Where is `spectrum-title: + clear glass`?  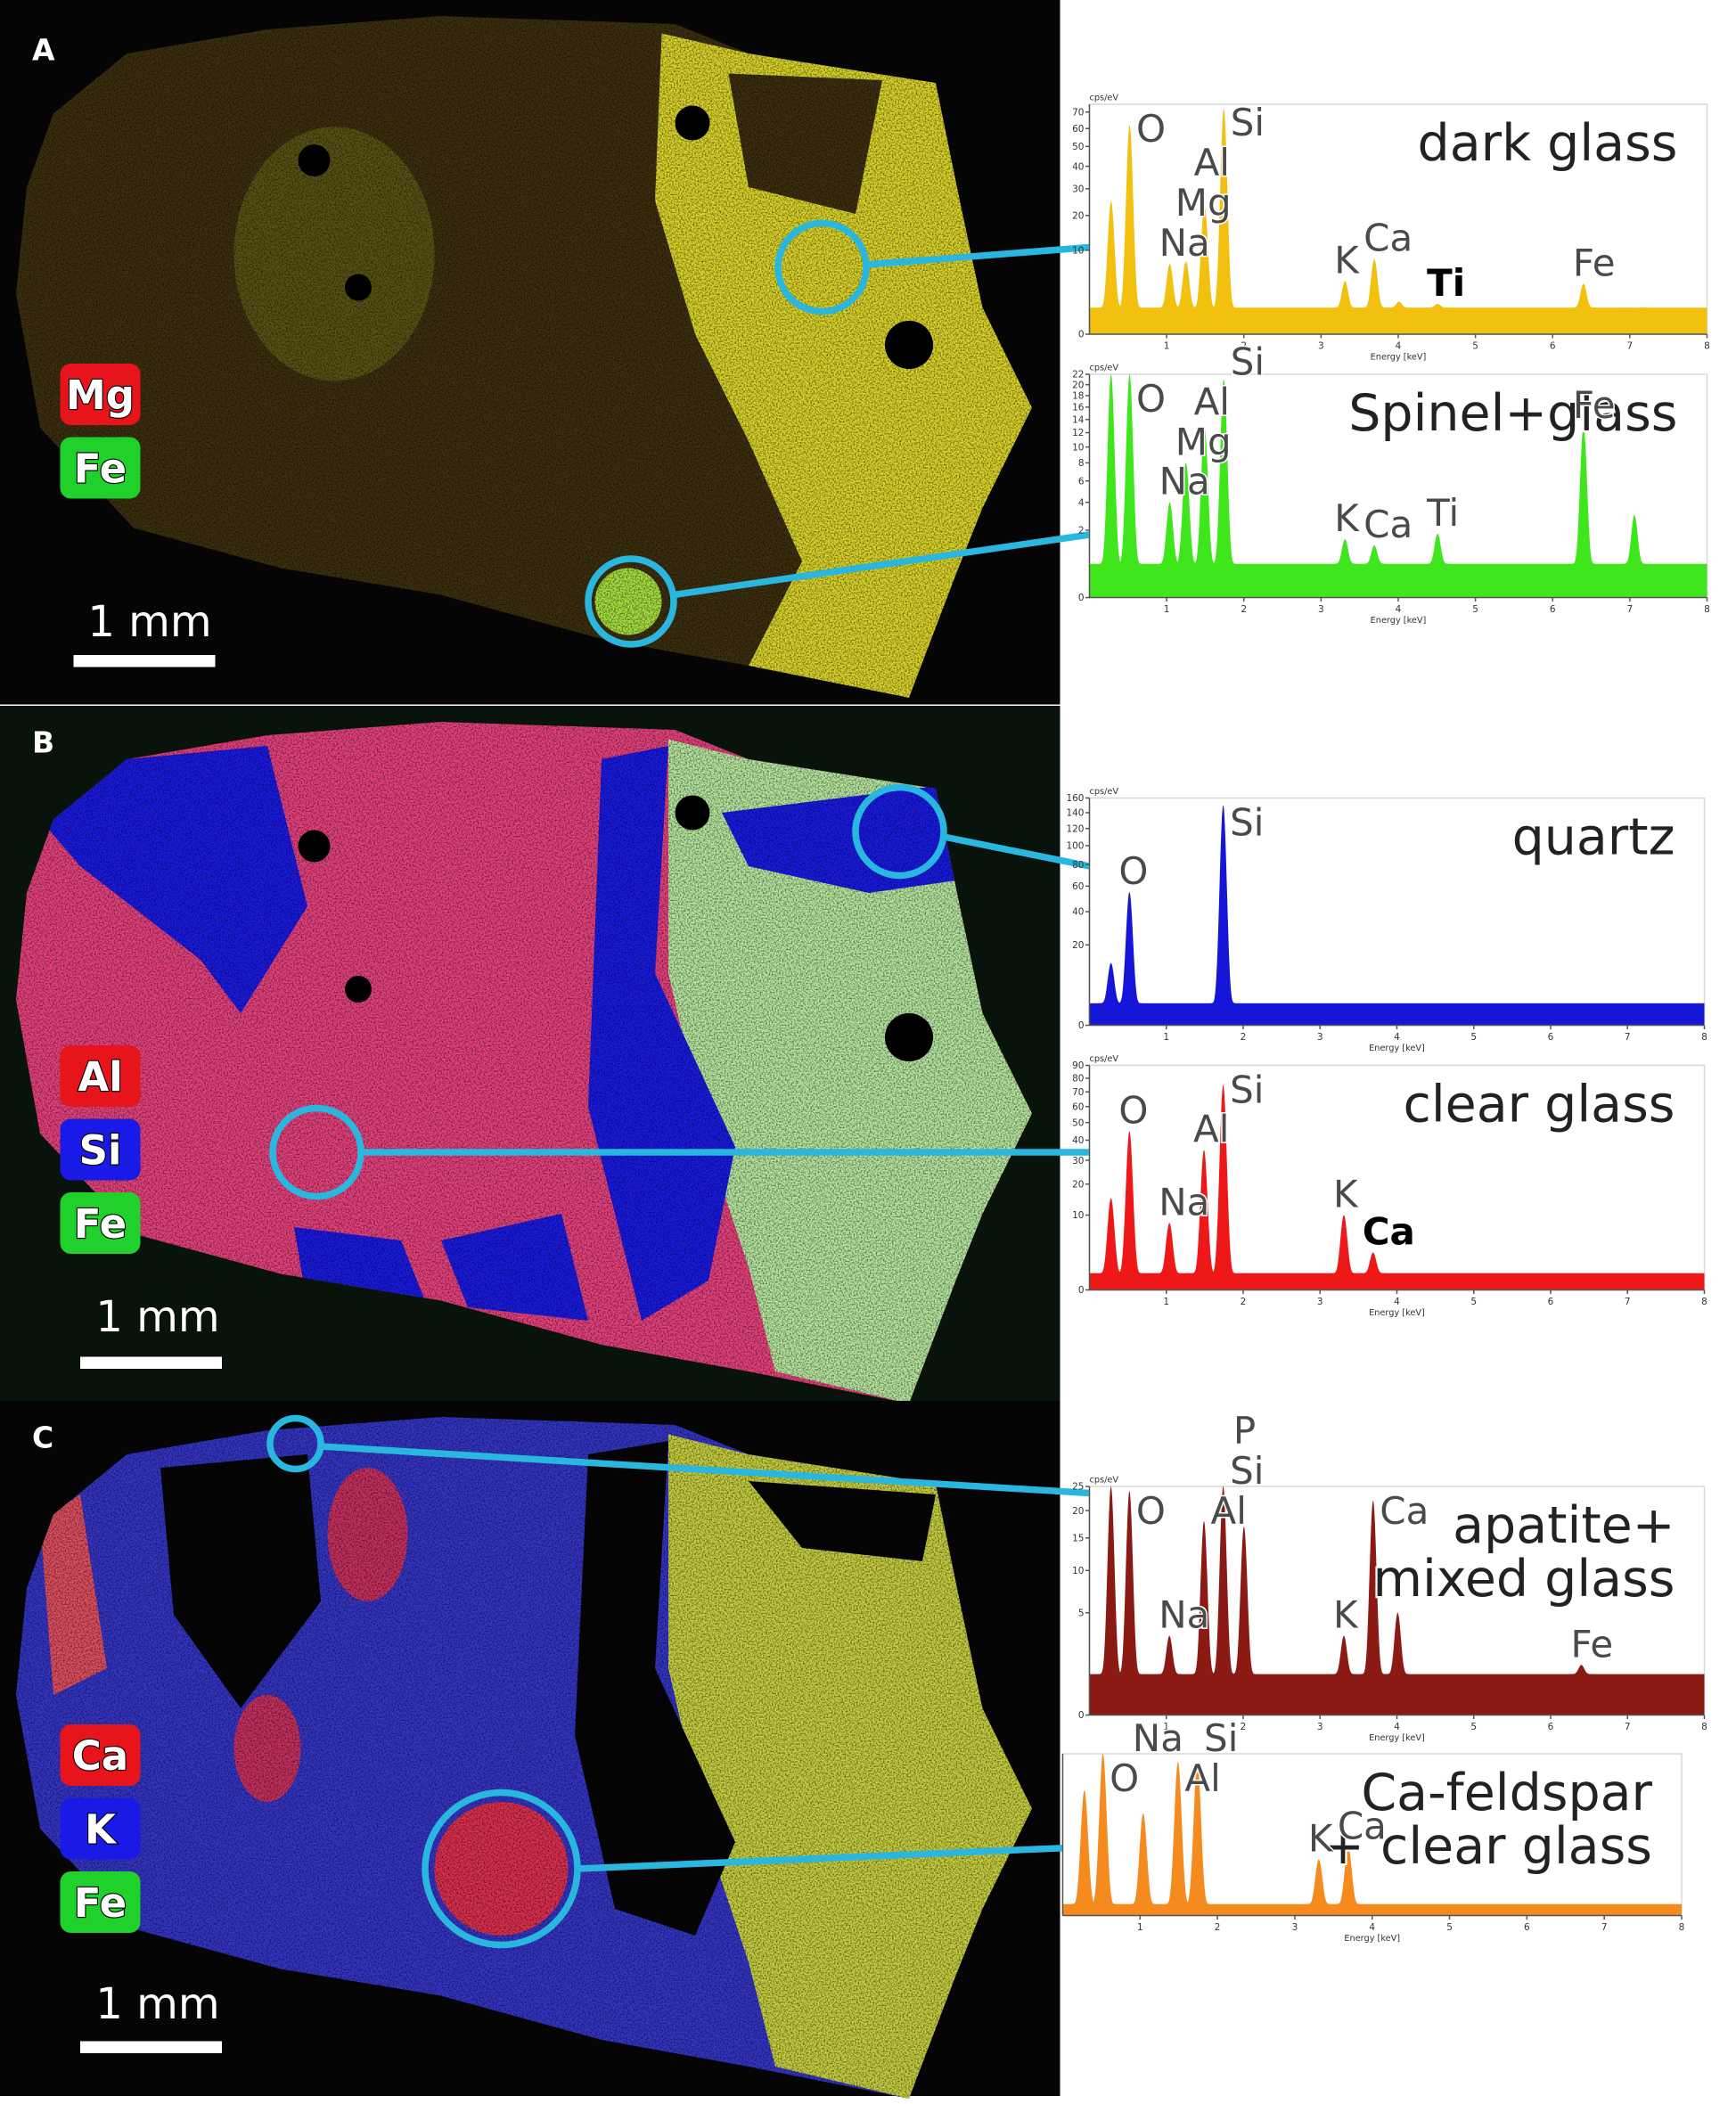 spectrum-title: + clear glass is located at coordinates (1487, 1846).